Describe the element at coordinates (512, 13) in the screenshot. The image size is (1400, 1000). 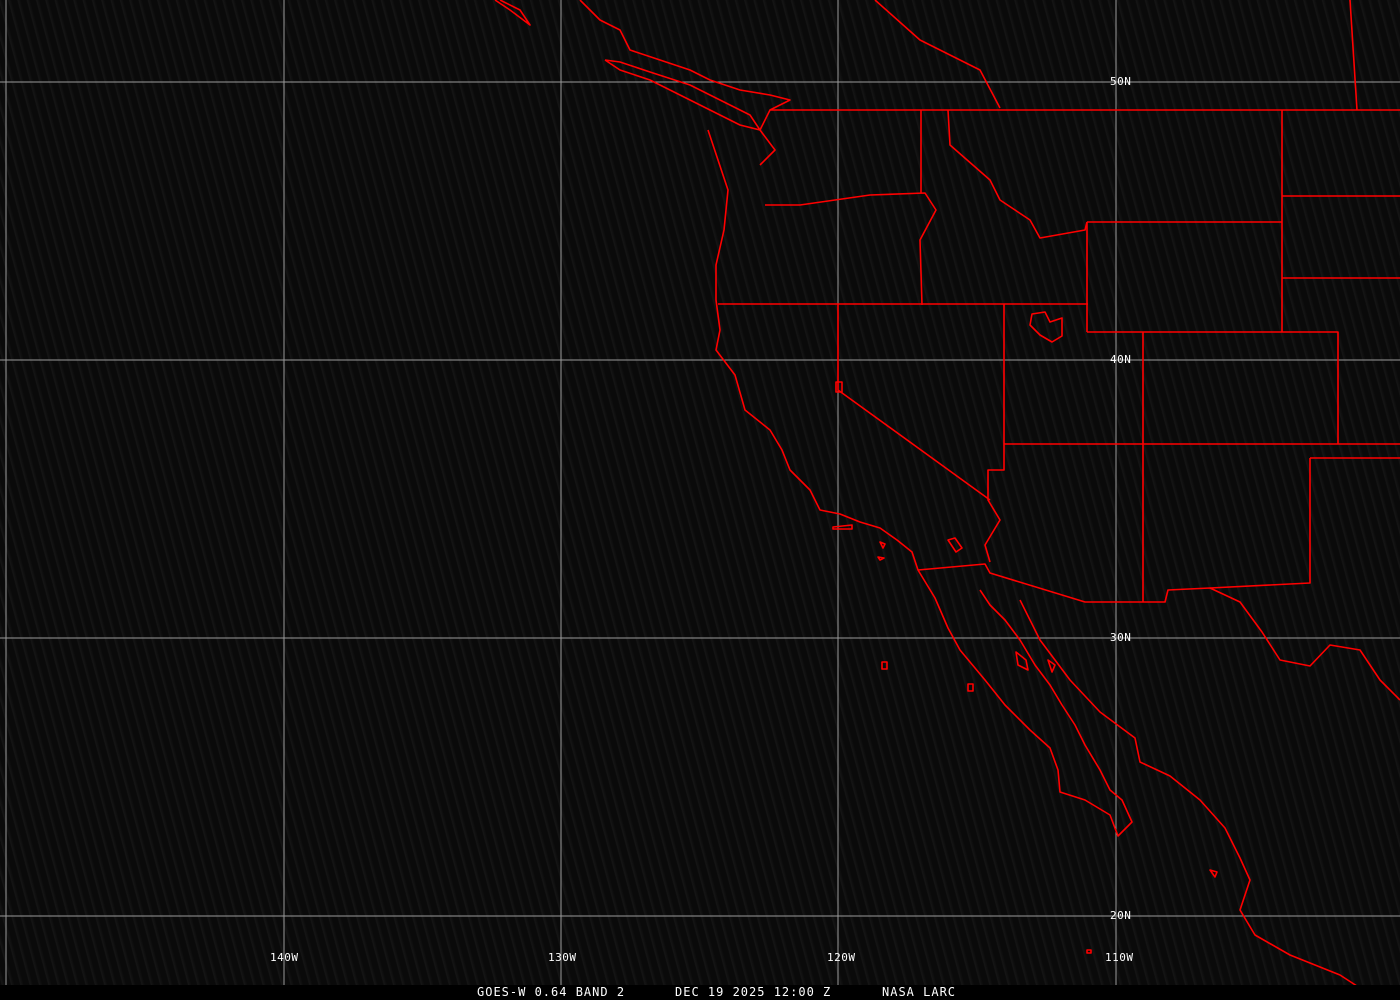
I see `vancouver-island-coast` at that location.